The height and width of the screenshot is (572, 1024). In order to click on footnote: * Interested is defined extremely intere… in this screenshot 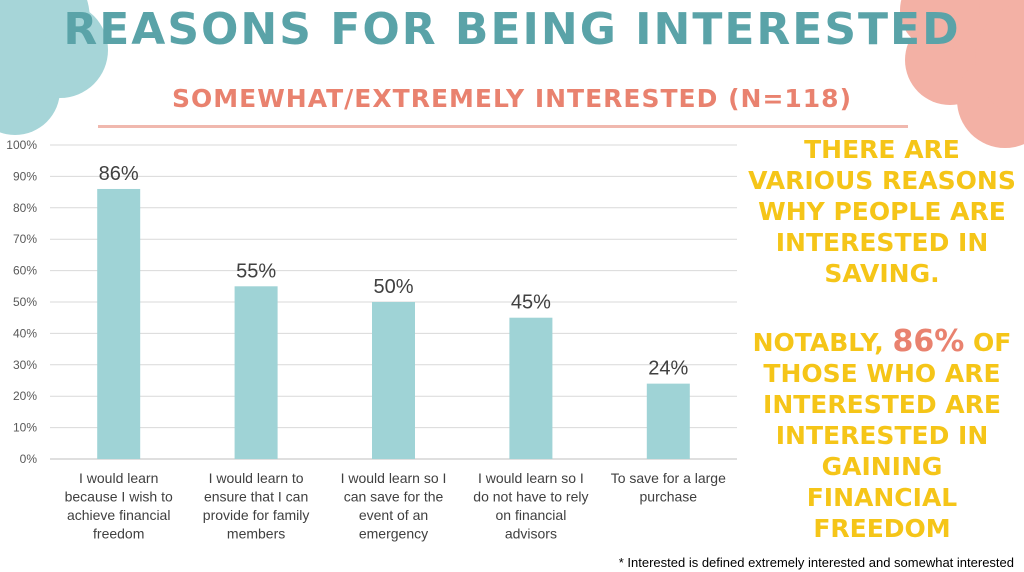, I will do `click(816, 562)`.